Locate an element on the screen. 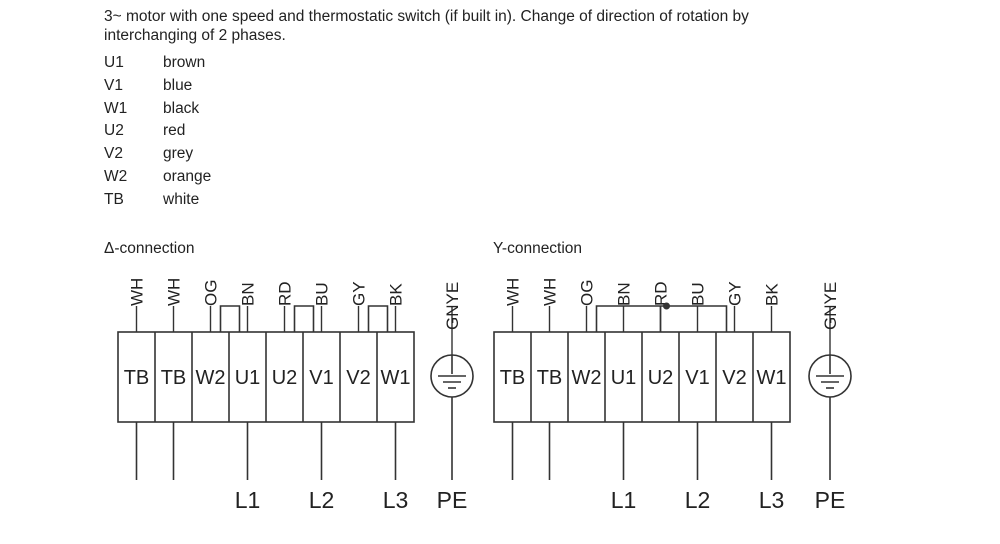 This screenshot has height=544, width=1000. delta-connection-title: Δ-connection is located at coordinates (149, 248).